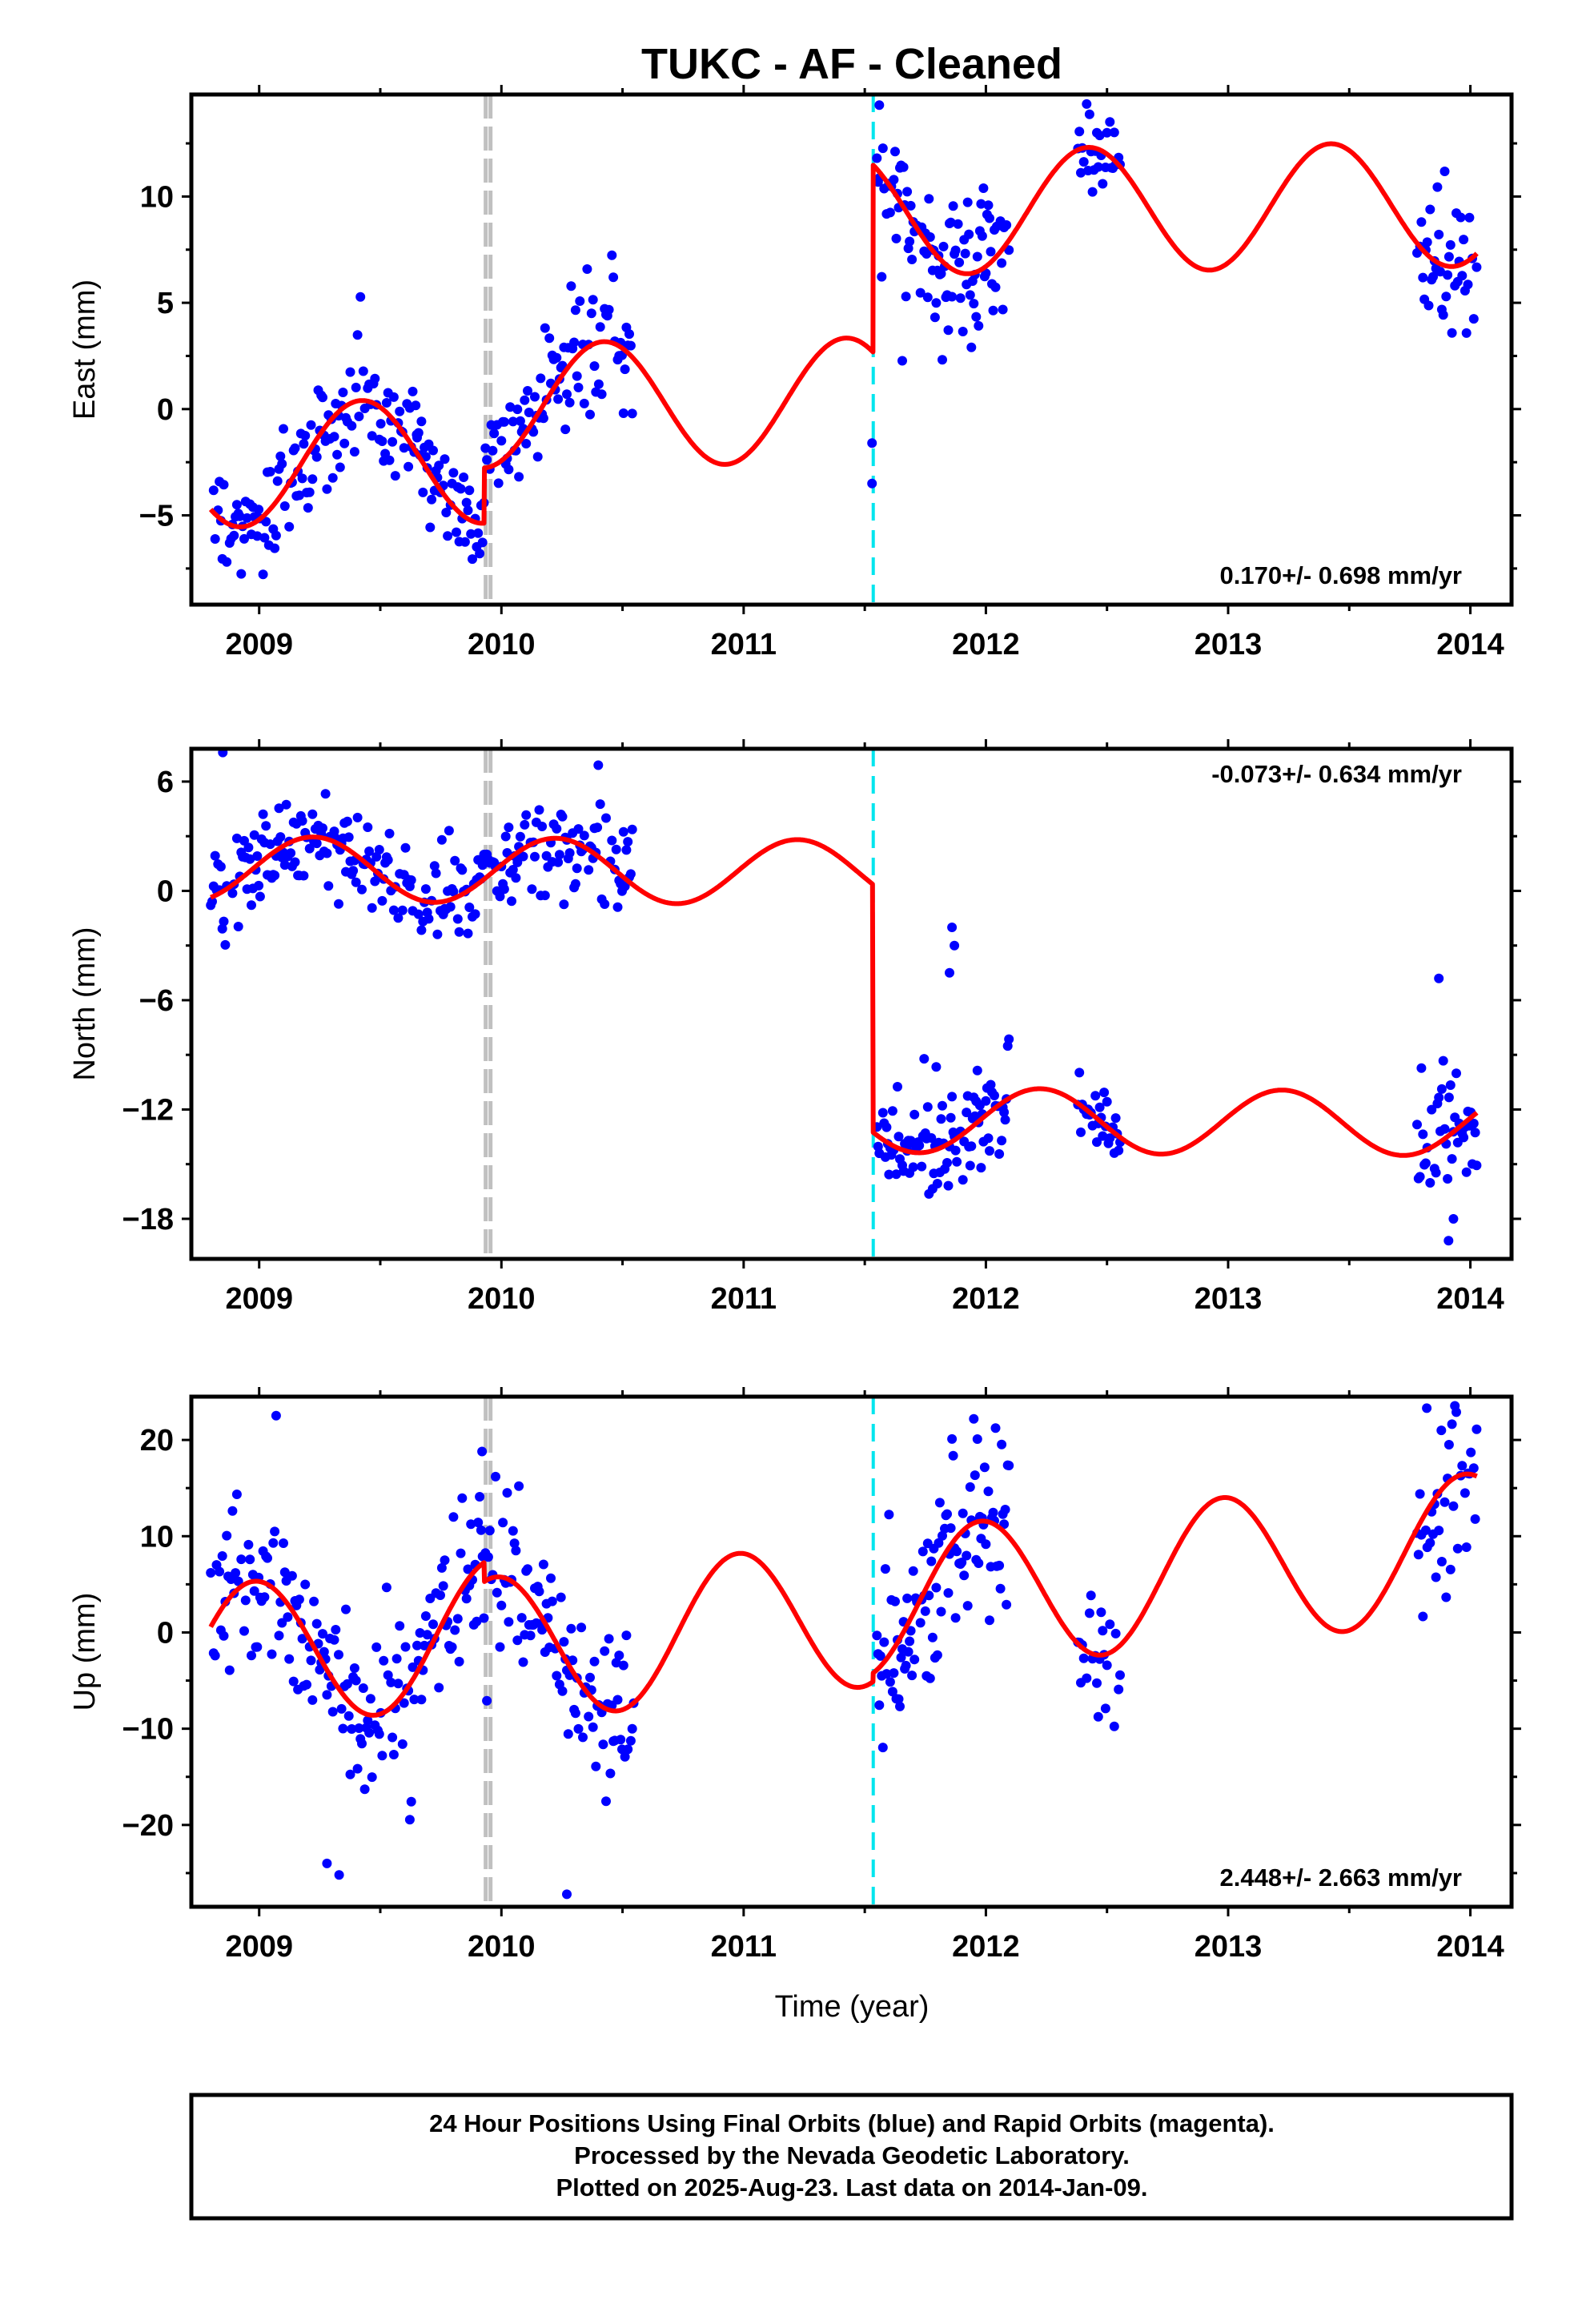 This screenshot has width=1582, height=2324. I want to click on x-tick-label-north-2: 2011, so click(744, 1299).